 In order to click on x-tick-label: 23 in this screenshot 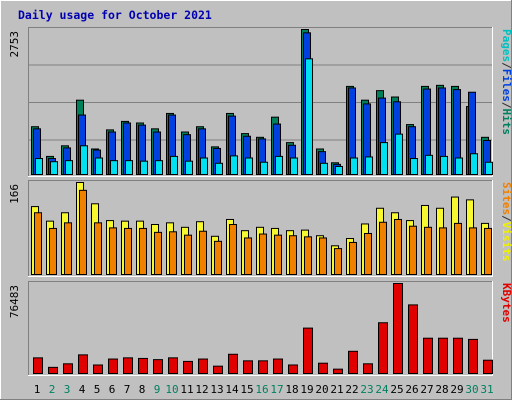, I will do `click(366, 389)`.